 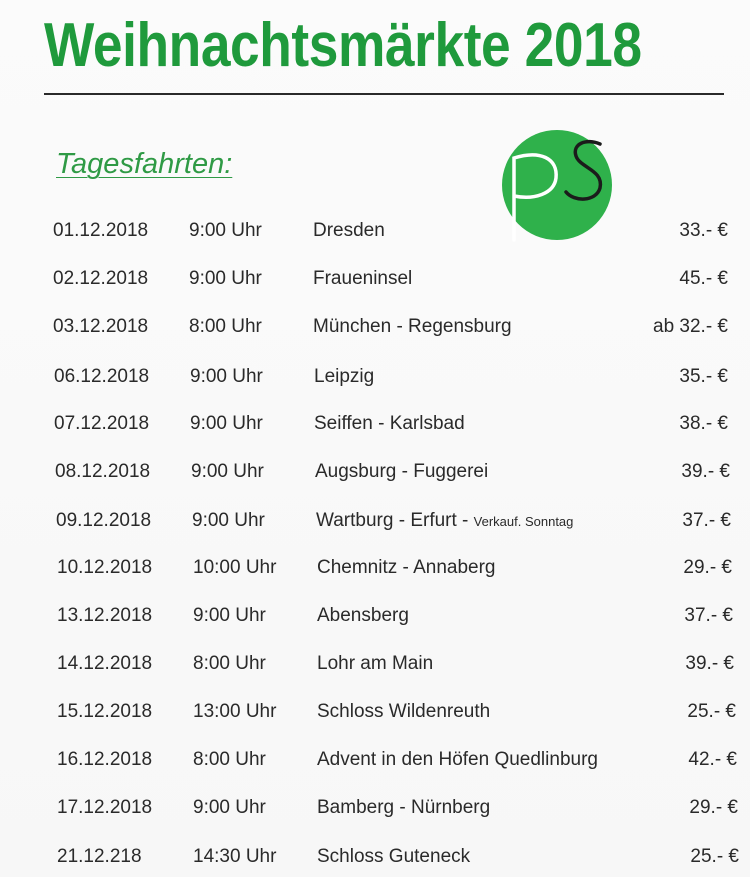 I want to click on trip-destination-cell: Wartburg - Erfurt - Verkauf. Sonntag, so click(x=444, y=521).